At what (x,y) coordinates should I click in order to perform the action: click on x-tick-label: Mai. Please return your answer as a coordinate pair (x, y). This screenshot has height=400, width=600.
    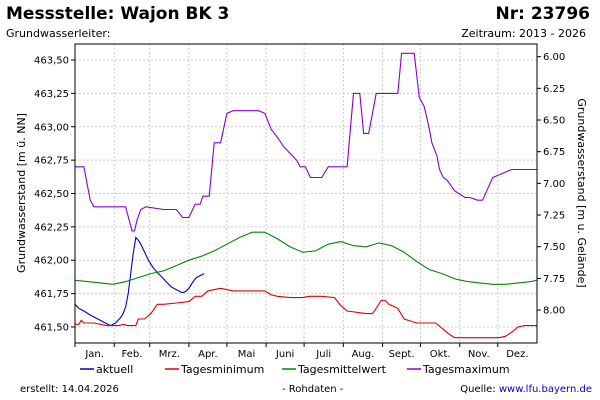
    Looking at the image, I should click on (247, 354).